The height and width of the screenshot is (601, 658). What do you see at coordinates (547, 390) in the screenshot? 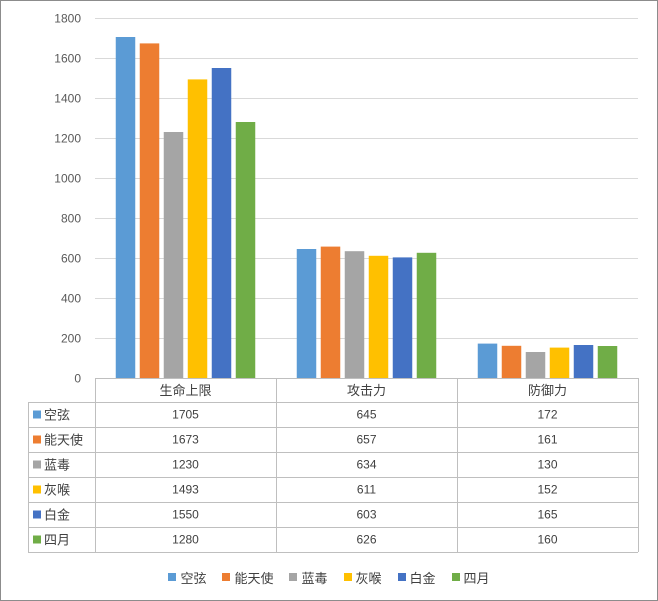
I see `category-label: 防御力` at bounding box center [547, 390].